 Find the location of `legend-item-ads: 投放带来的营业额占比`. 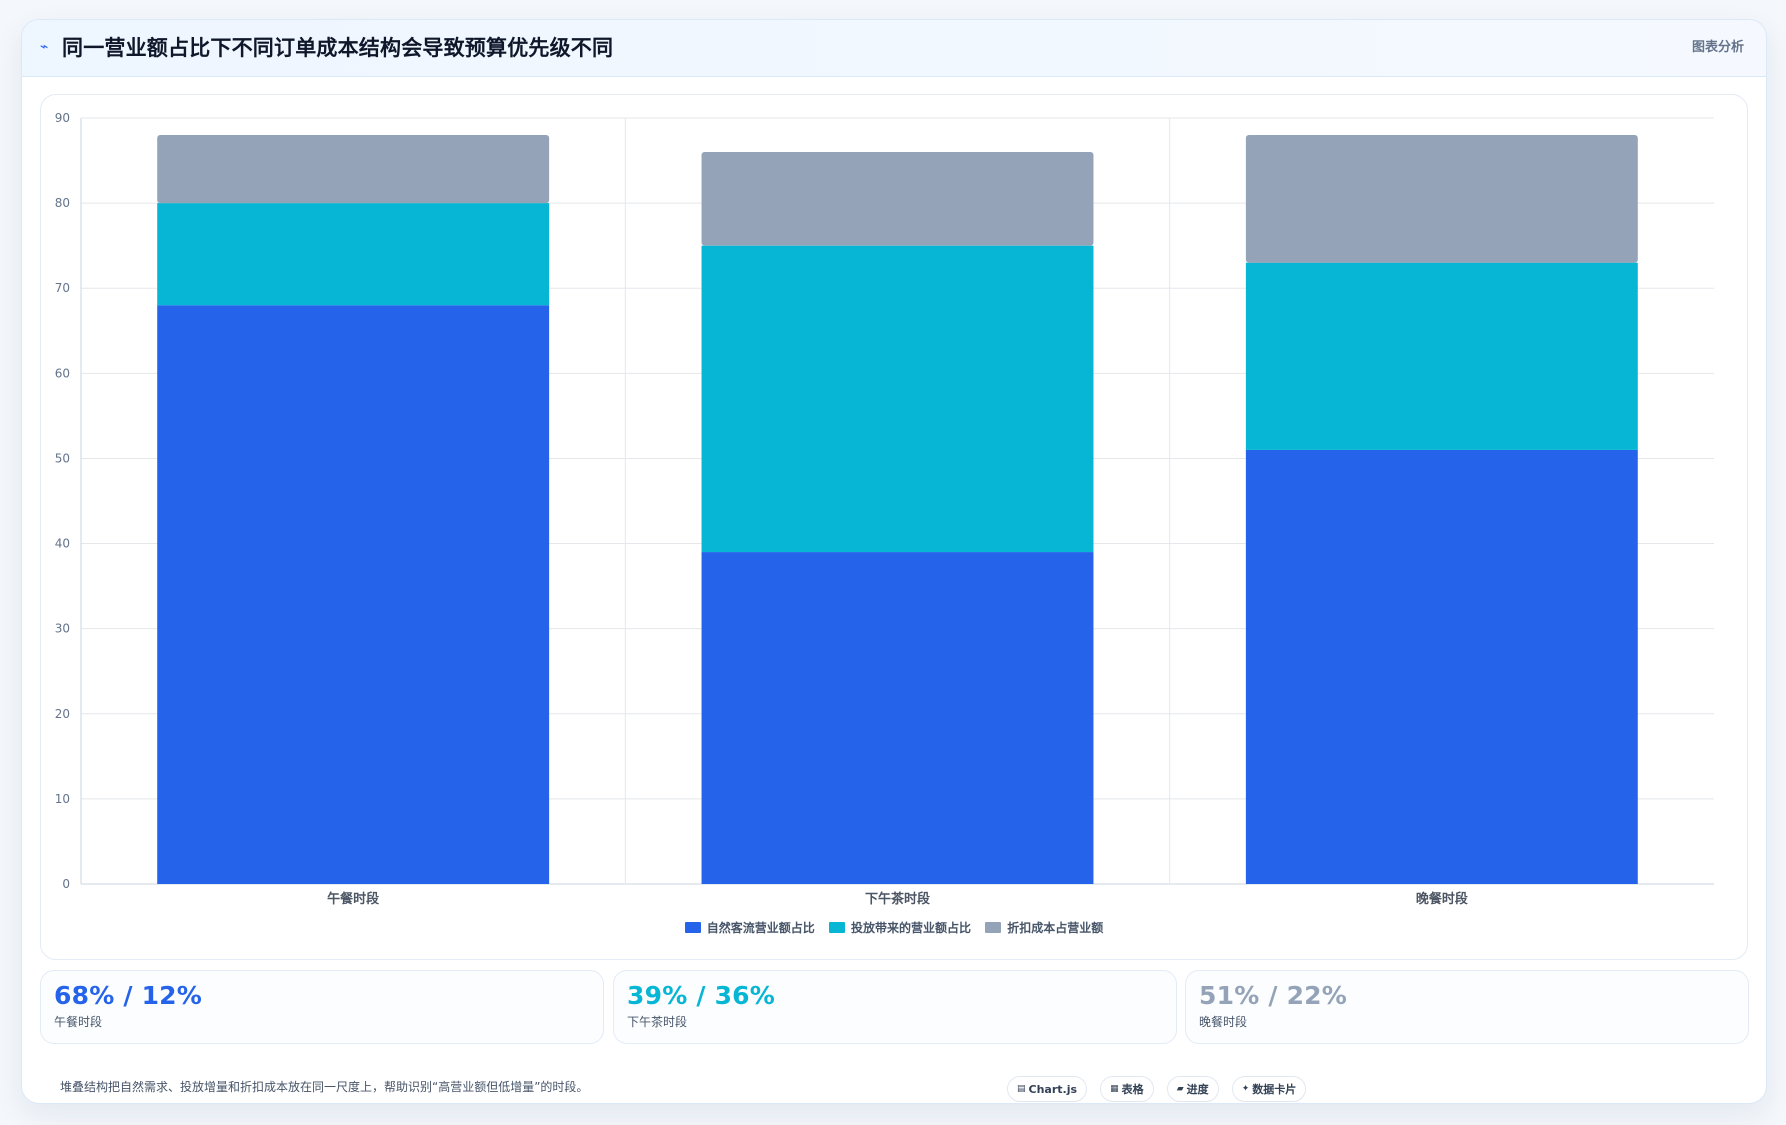

legend-item-ads: 投放带来的营业额占比 is located at coordinates (899, 927).